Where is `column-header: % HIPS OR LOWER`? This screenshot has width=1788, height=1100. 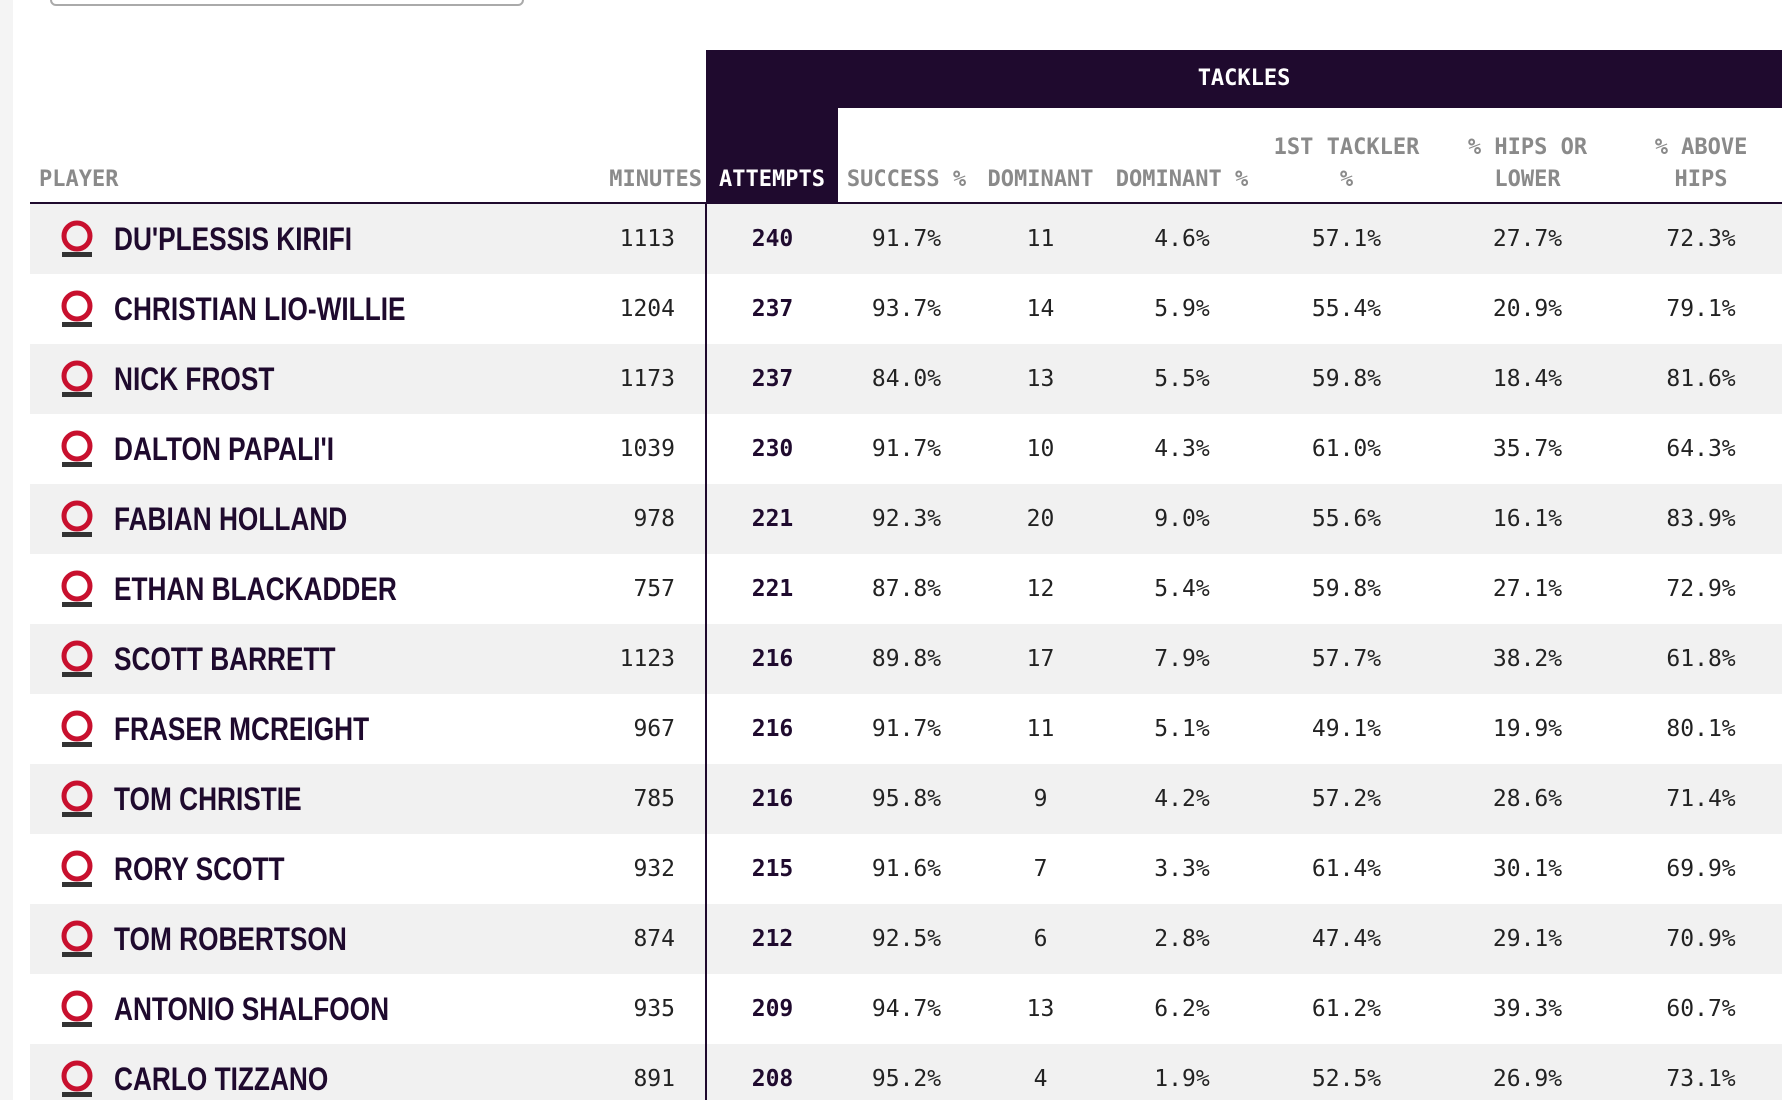
column-header: % HIPS OR LOWER is located at coordinates (1527, 156).